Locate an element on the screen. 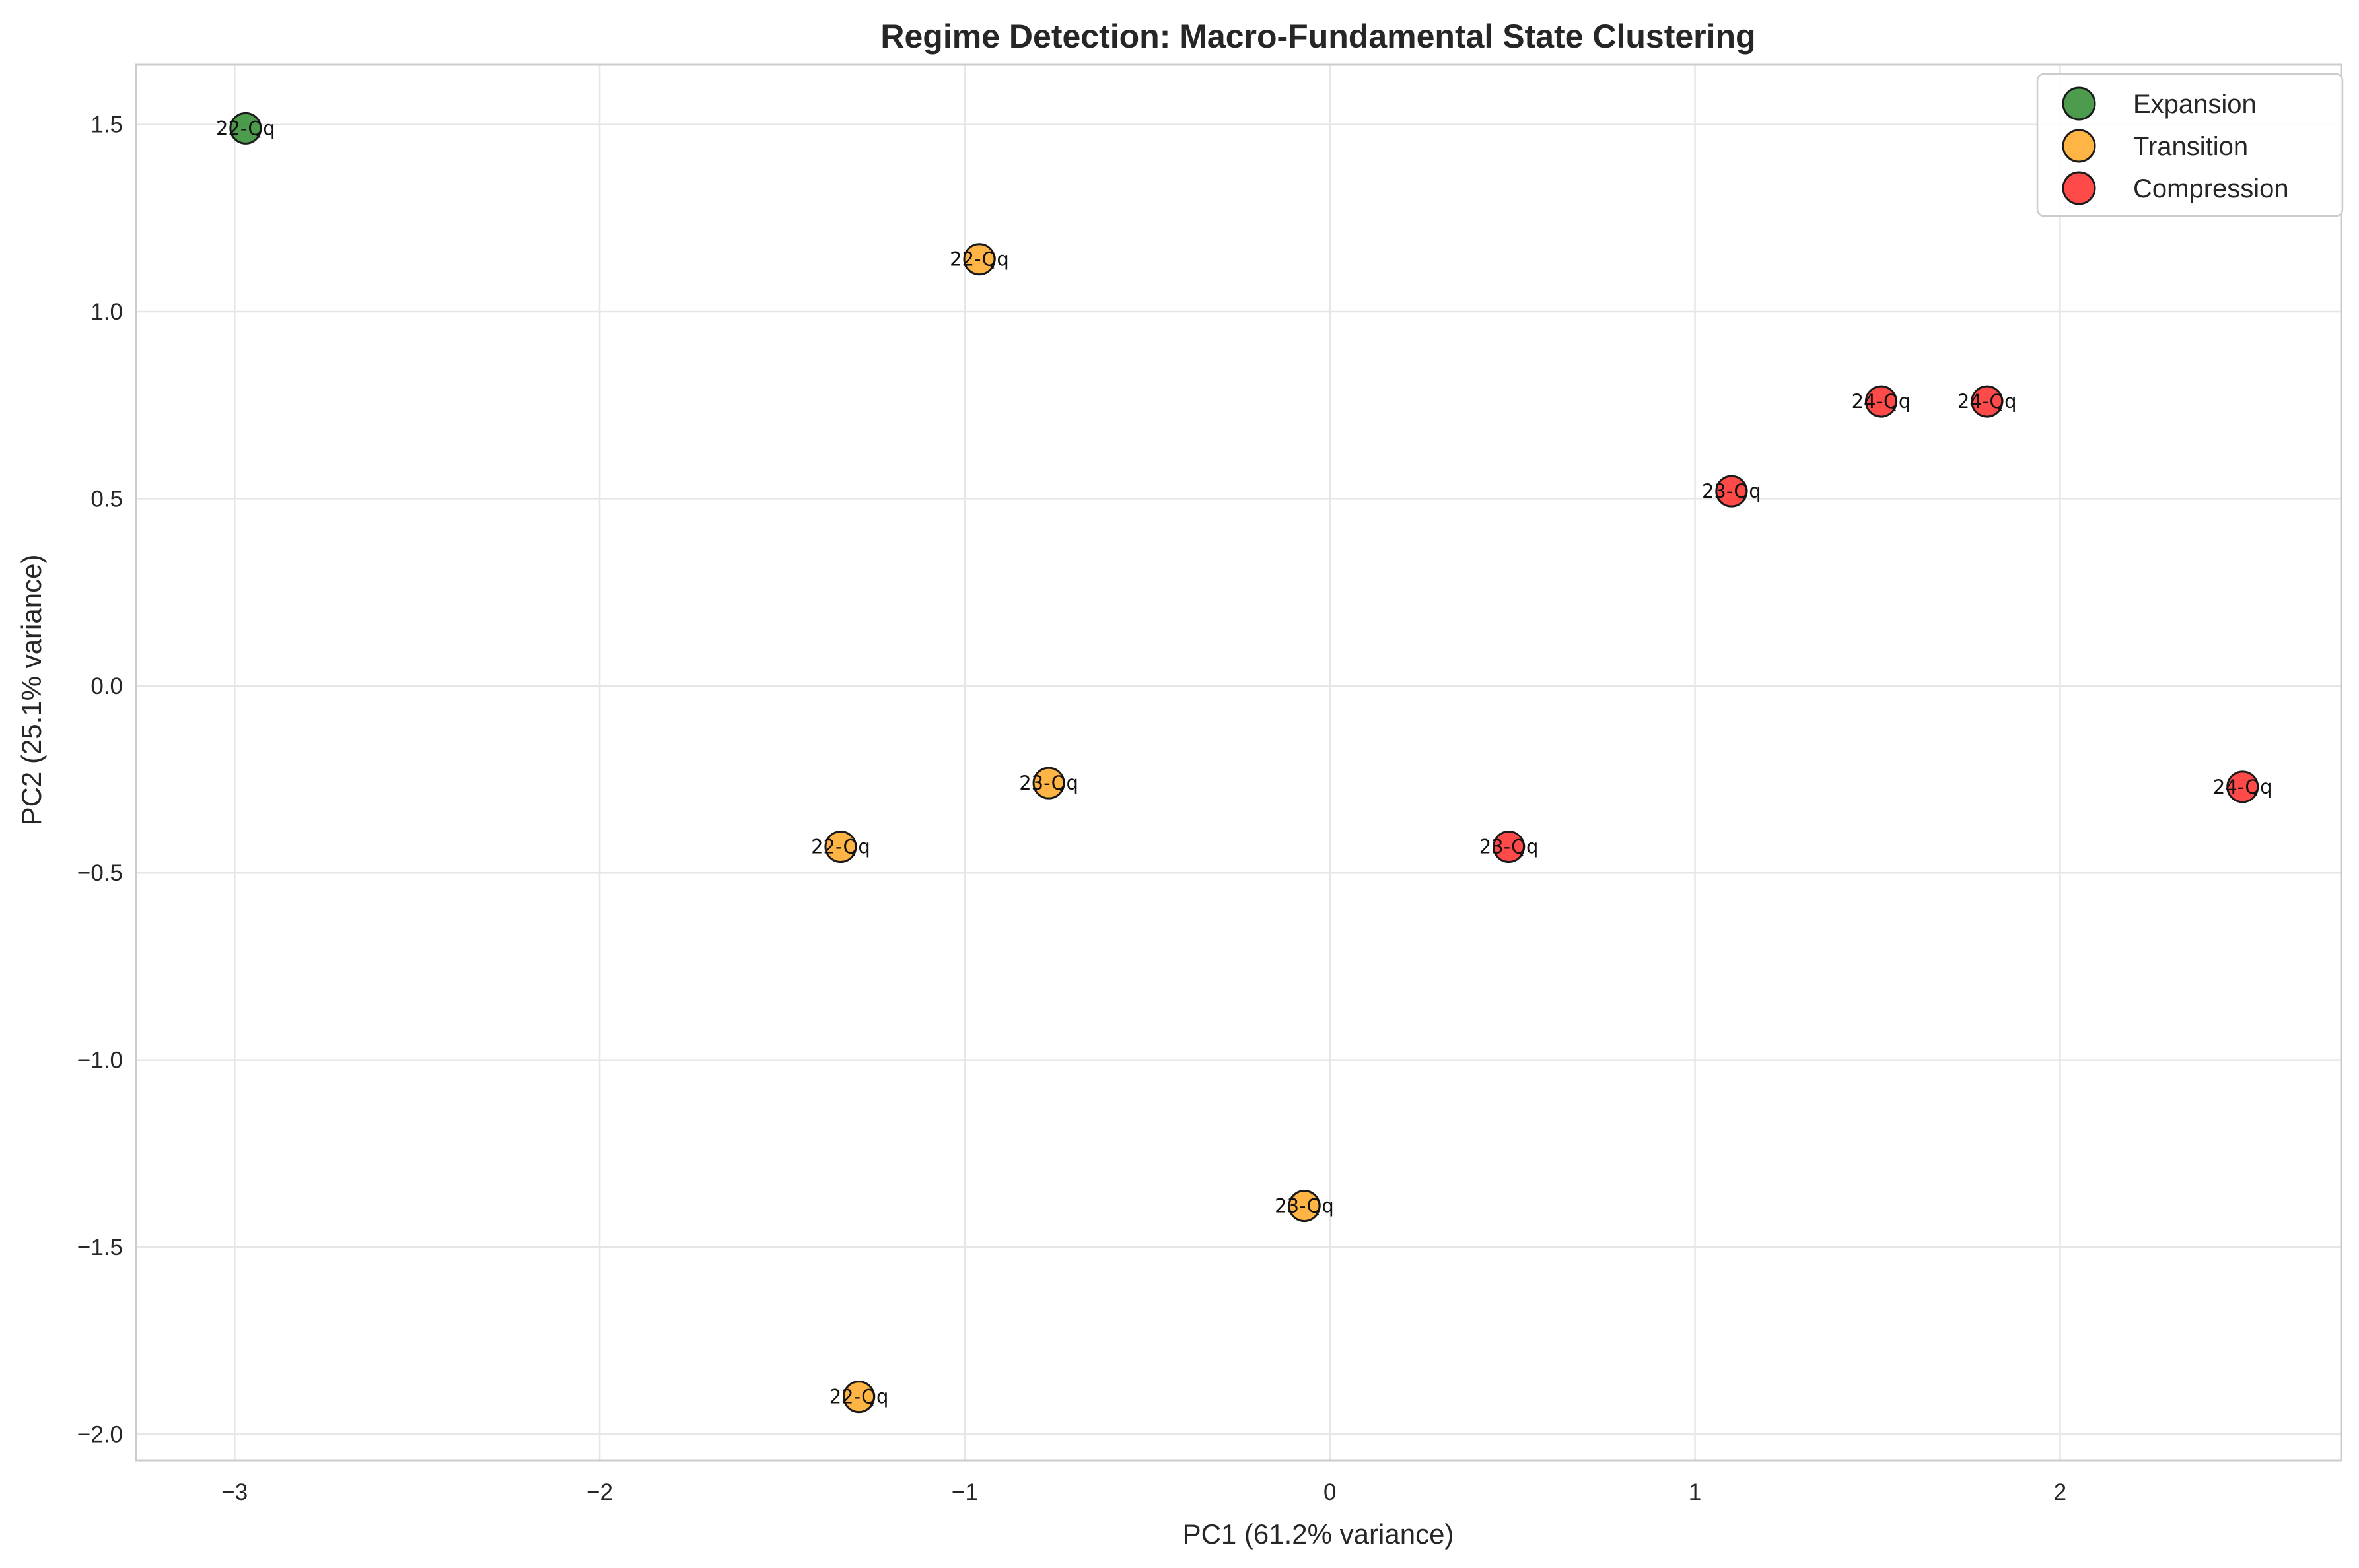 This screenshot has height=1568, width=2359. legend-box is located at coordinates (2190, 145).